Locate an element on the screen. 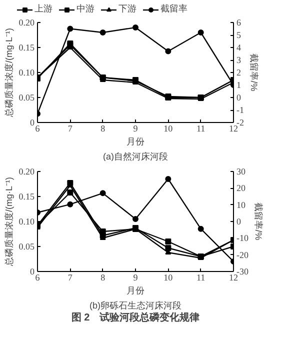 This screenshot has width=294, height=352. text: (a)自然河床河段 is located at coordinates (135, 157).